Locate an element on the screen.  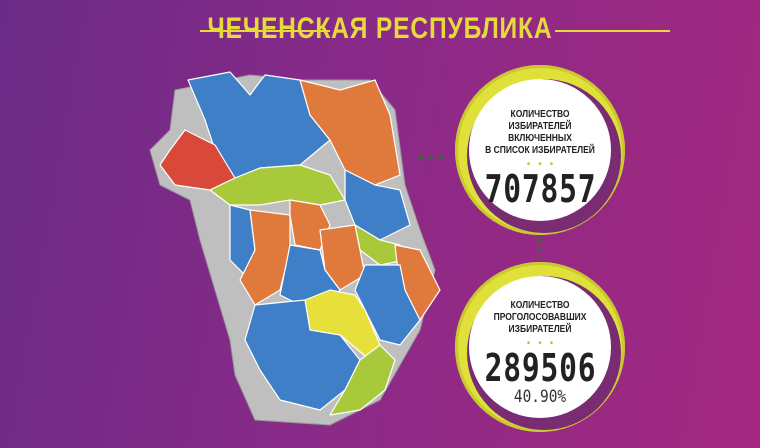
title-line-left is located at coordinates (265, 31).